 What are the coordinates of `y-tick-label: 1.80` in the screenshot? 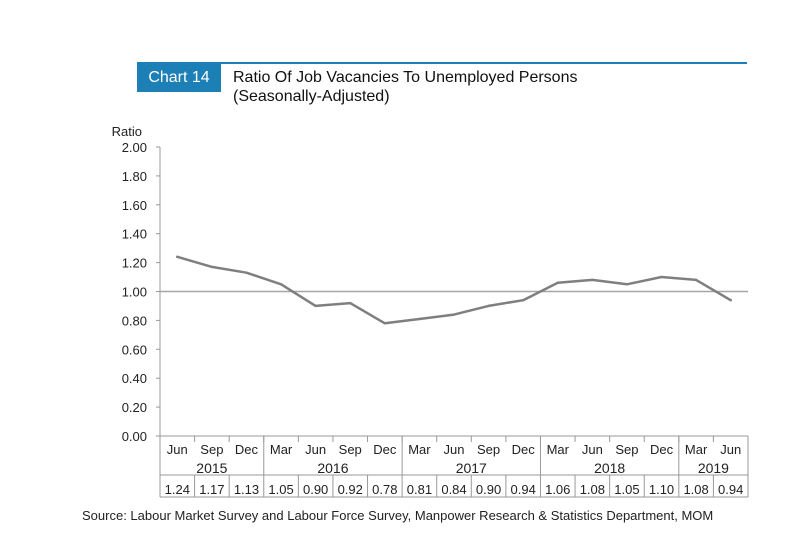 It's located at (134, 176).